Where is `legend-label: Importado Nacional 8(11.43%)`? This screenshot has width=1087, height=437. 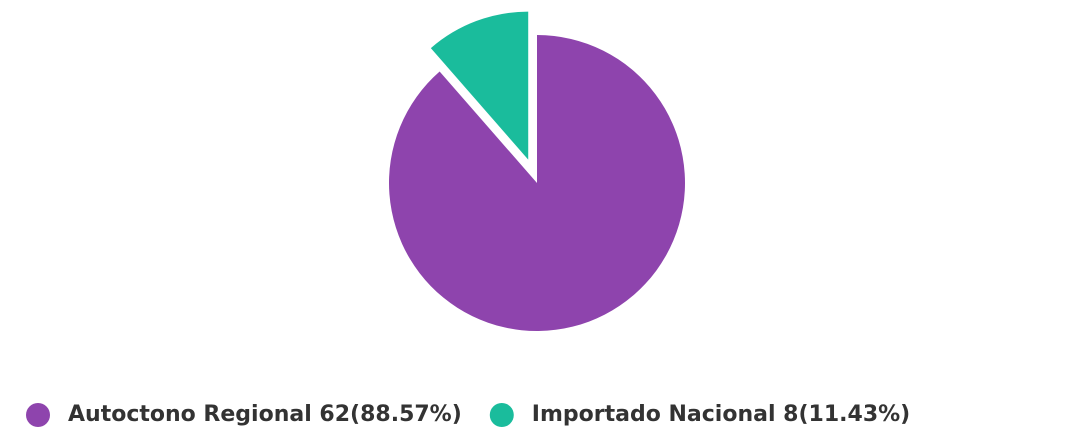 legend-label: Importado Nacional 8(11.43%) is located at coordinates (721, 414).